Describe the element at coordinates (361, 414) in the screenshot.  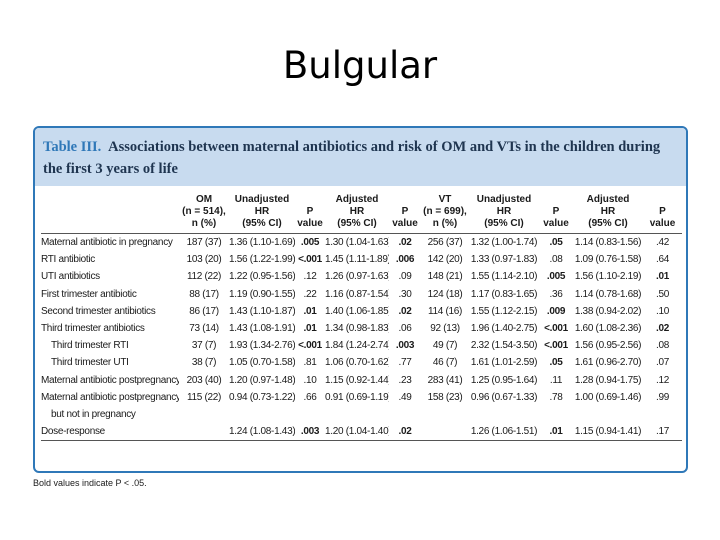
I see `table-row: but not in pregnancy` at that location.